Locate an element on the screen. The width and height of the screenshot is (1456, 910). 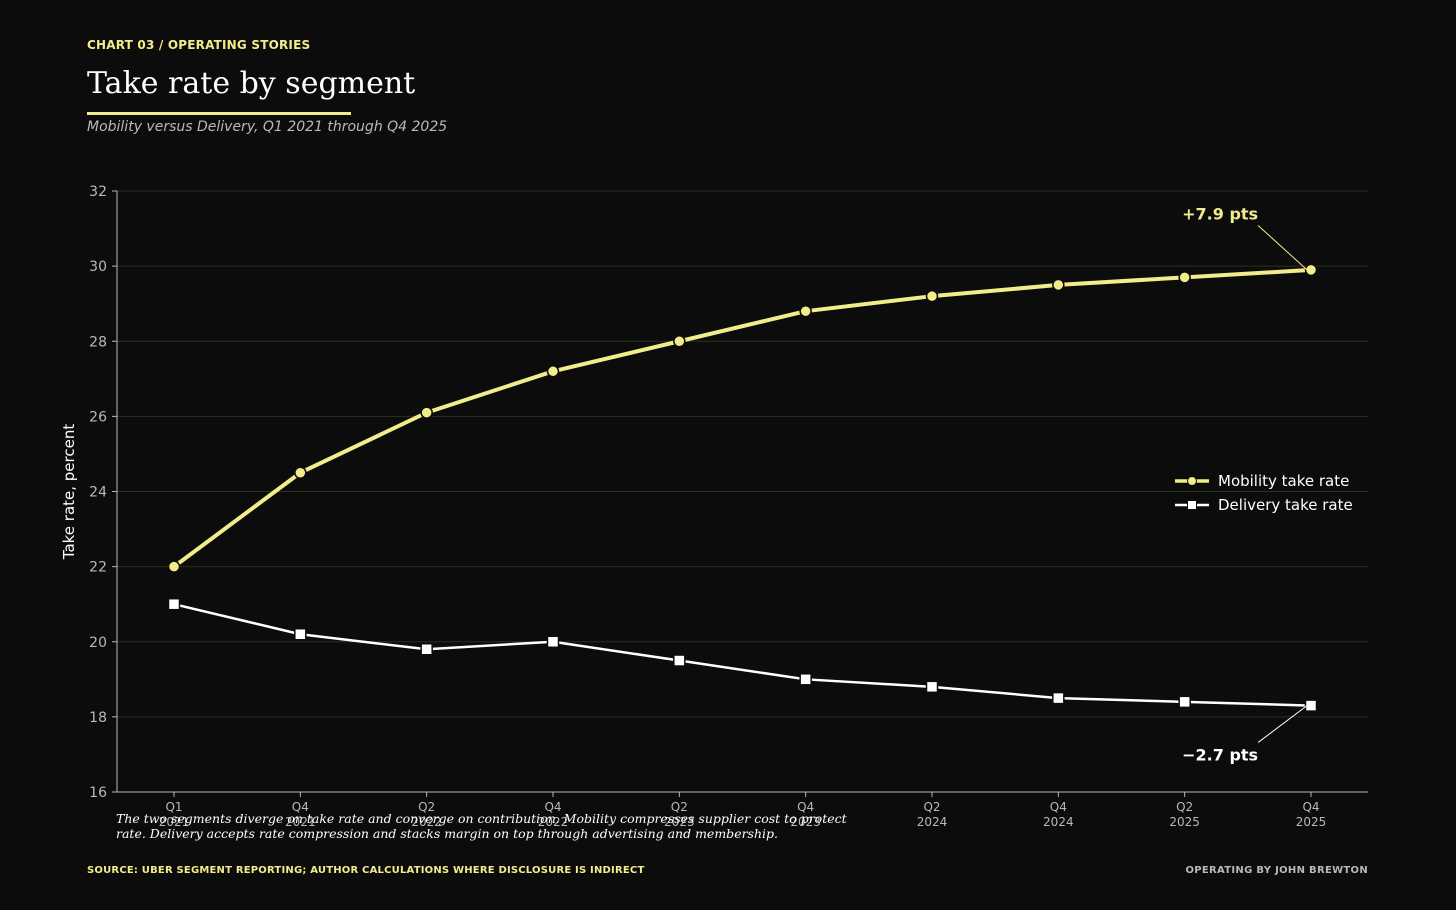
x-tick-label-year-6: 2024 is located at coordinates (932, 822).